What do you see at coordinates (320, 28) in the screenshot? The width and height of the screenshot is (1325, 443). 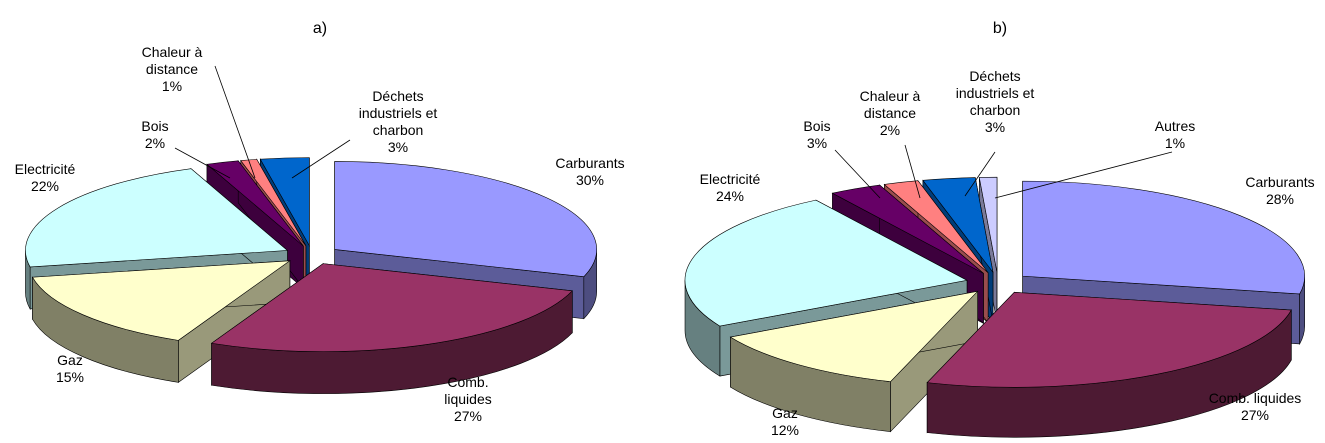 I see `chart-title: a)` at bounding box center [320, 28].